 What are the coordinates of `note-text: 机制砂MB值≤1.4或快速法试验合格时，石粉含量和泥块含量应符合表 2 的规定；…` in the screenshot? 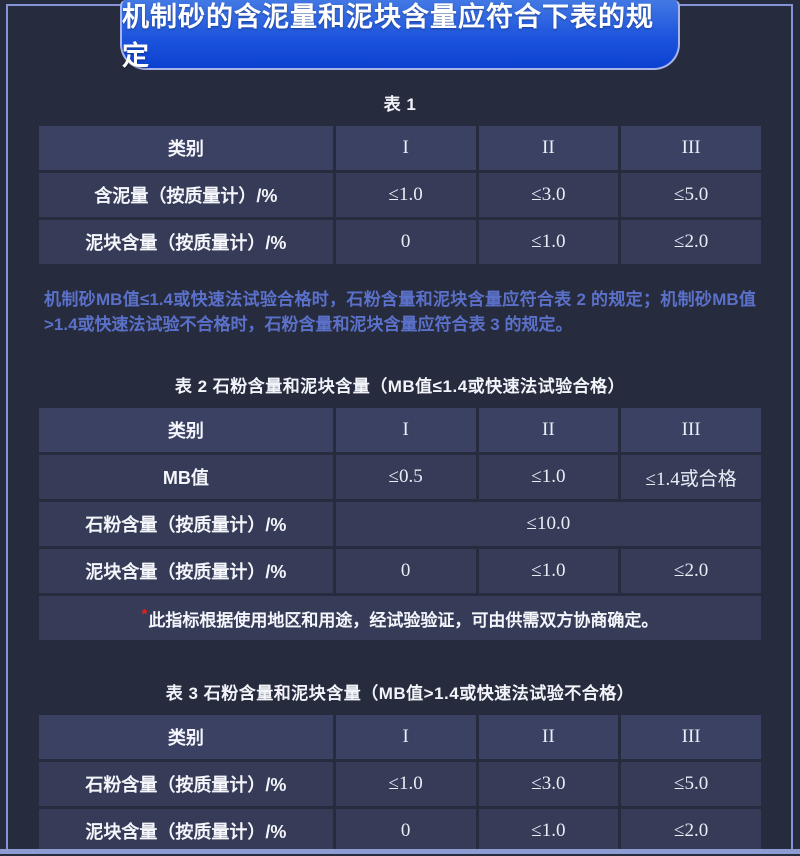 It's located at (400, 312).